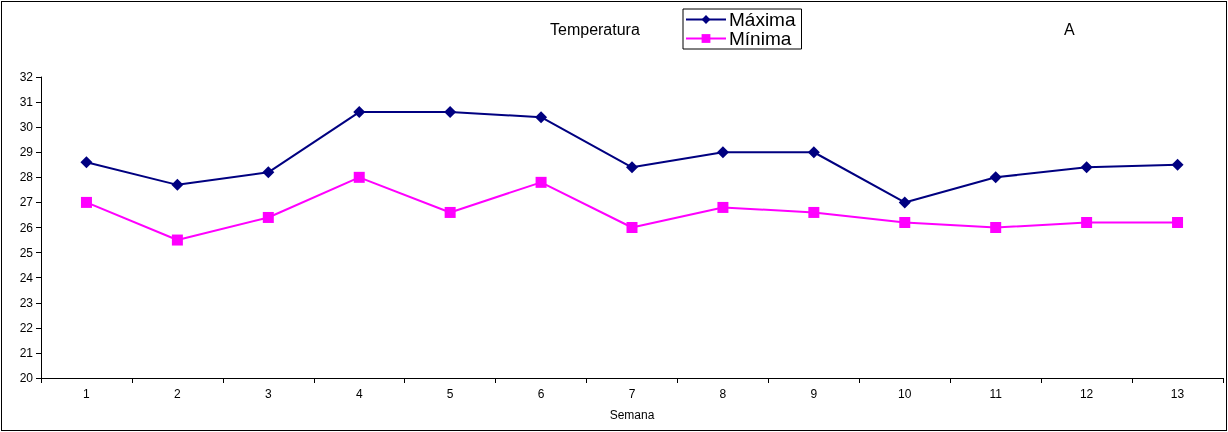  Describe the element at coordinates (632, 415) in the screenshot. I see `x-axis-title: Semana` at that location.